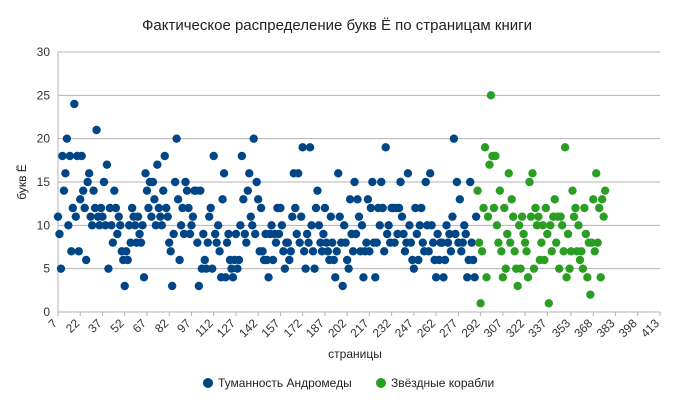 The height and width of the screenshot is (406, 675). I want to click on x-tick-label: 112, so click(204, 328).